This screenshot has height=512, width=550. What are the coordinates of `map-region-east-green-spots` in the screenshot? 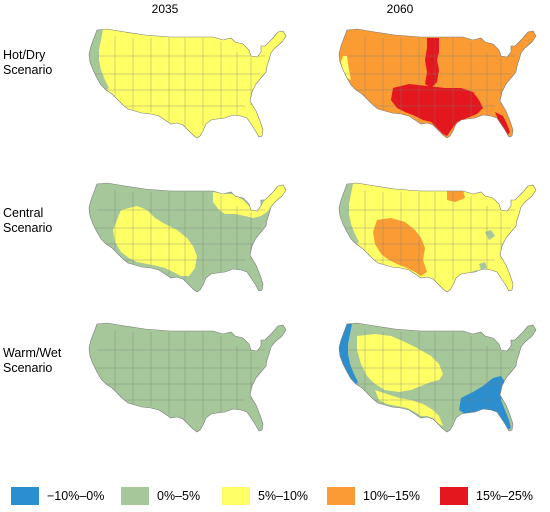 It's located at (489, 253).